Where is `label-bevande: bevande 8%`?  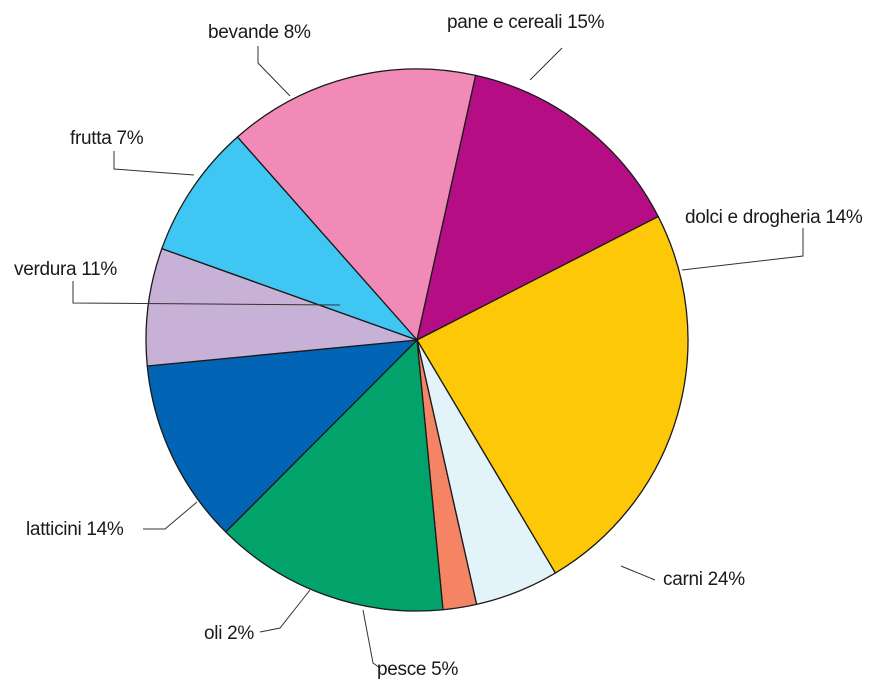 label-bevande: bevande 8% is located at coordinates (259, 32).